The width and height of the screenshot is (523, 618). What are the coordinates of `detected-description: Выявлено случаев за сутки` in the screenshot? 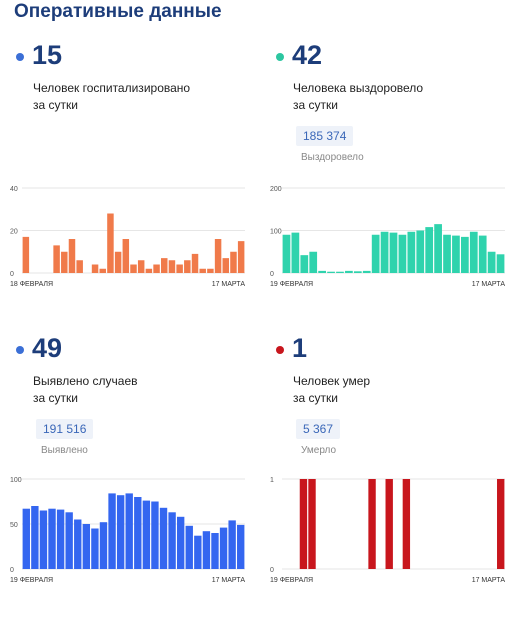 It's located at (133, 390).